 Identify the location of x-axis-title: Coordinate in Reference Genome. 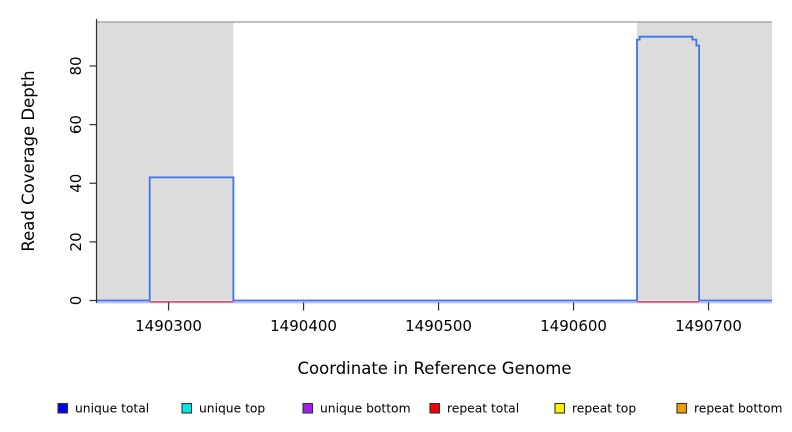
(434, 368).